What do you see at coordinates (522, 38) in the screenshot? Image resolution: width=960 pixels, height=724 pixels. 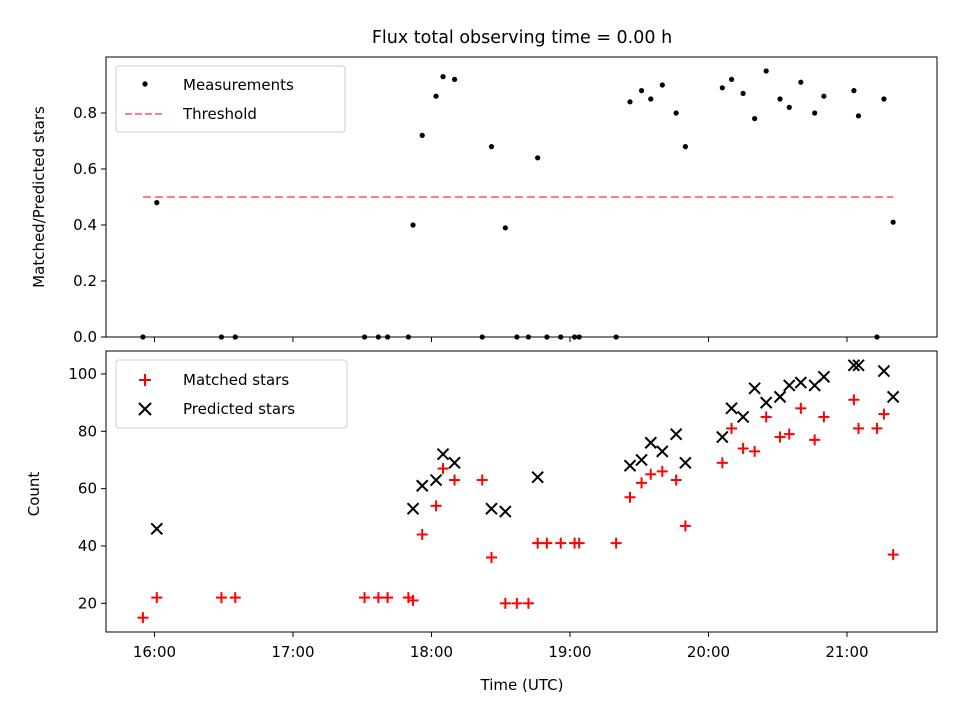 I see `figure-title: Flux total observing time = 0.00 h` at bounding box center [522, 38].